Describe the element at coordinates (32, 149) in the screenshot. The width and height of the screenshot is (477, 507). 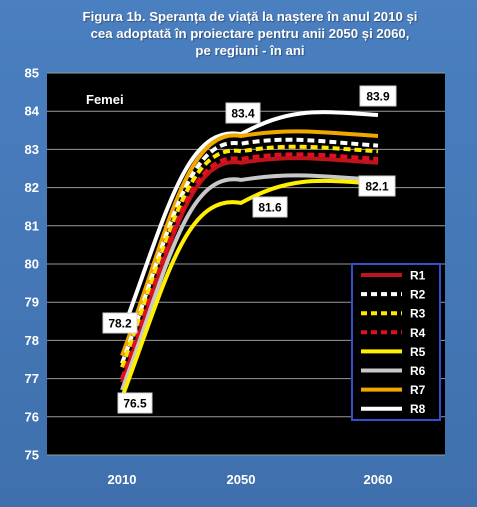
I see `y-tick-label: 83` at that location.